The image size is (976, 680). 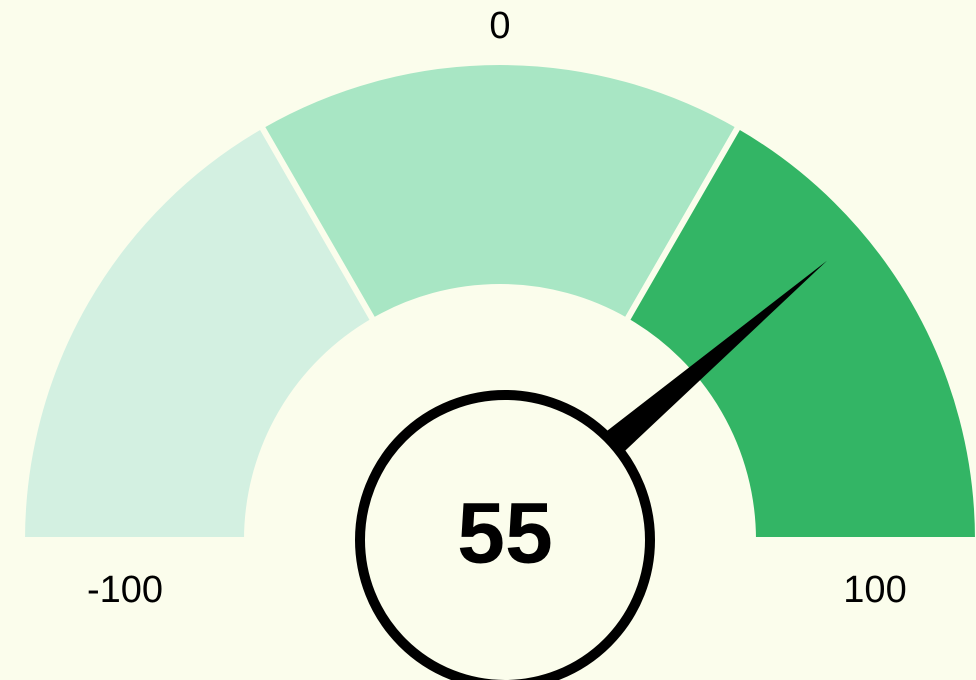 I want to click on tick-label: 100, so click(x=874, y=590).